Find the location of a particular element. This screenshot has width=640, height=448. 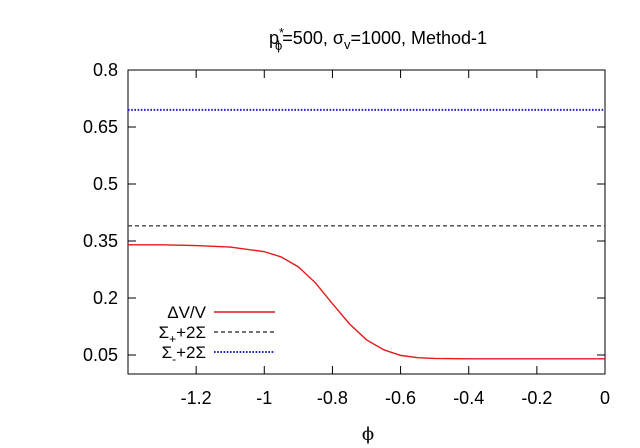

legend: ΔV/VΣ++2ΣΣ-+2Σ is located at coordinates (217, 334).